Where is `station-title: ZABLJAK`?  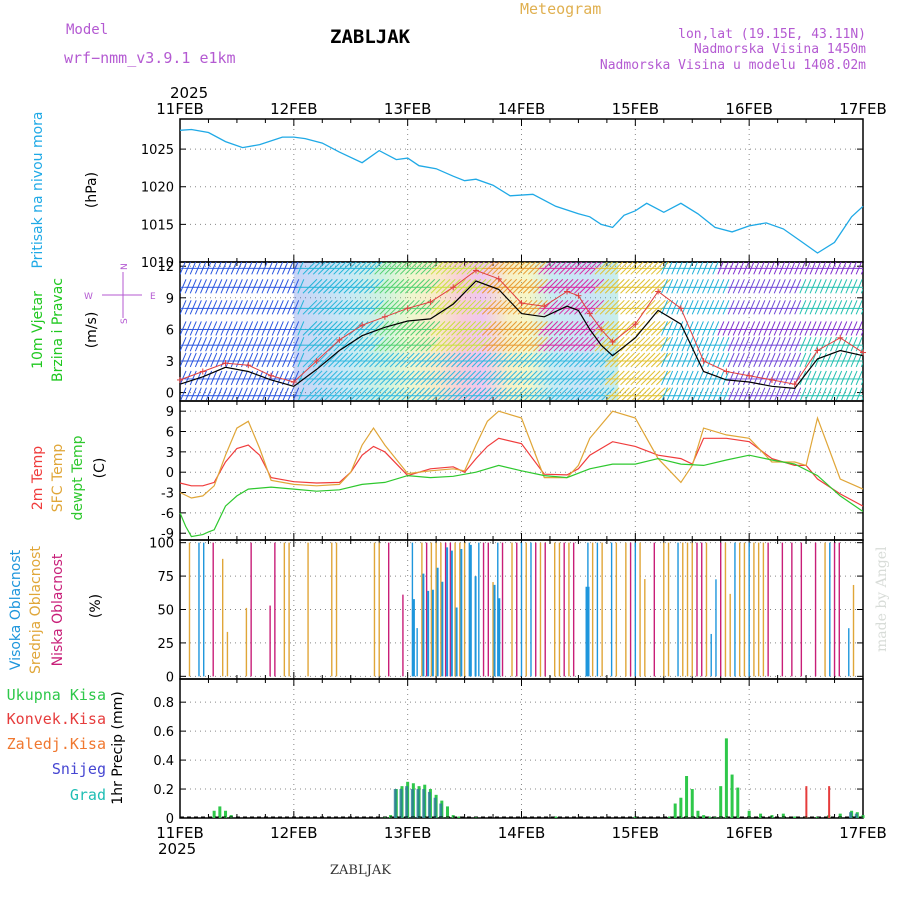 station-title: ZABLJAK is located at coordinates (370, 37).